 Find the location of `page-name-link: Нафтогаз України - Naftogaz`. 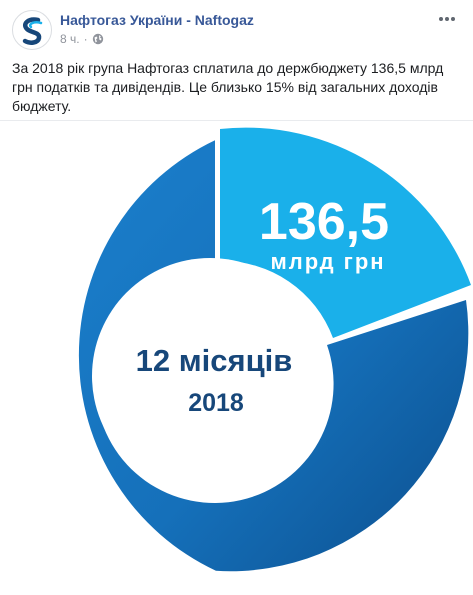

page-name-link: Нафтогаз України - Naftogaz is located at coordinates (157, 20).